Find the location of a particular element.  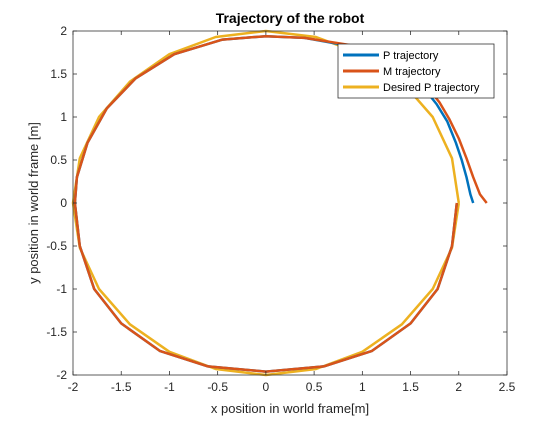

y-tick-label: -1.5 is located at coordinates (56, 332).